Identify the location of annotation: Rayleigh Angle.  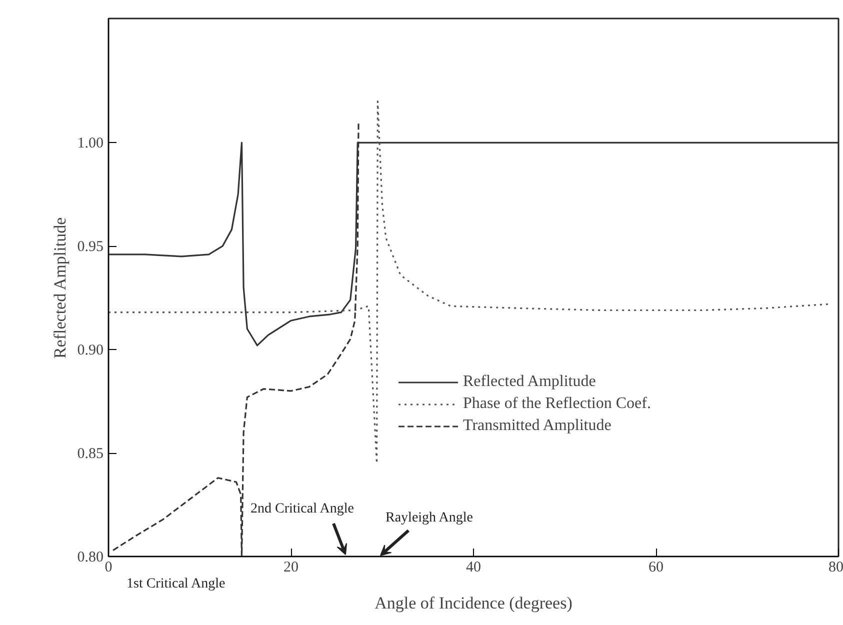
(429, 518).